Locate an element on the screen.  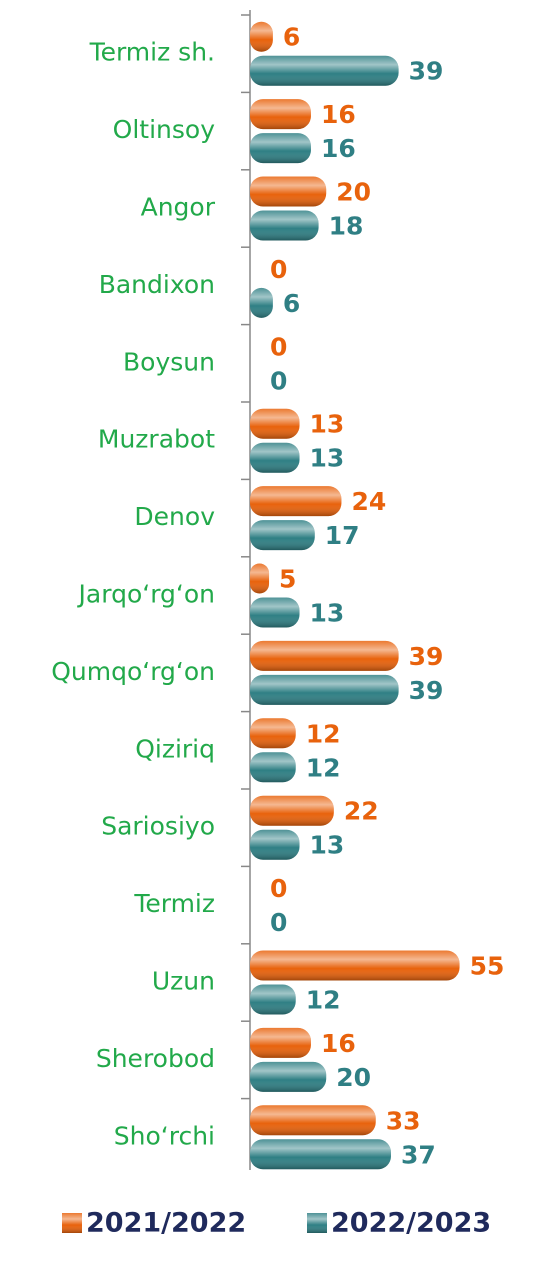
category-label: Qumqo‘rg‘on is located at coordinates (133, 671).